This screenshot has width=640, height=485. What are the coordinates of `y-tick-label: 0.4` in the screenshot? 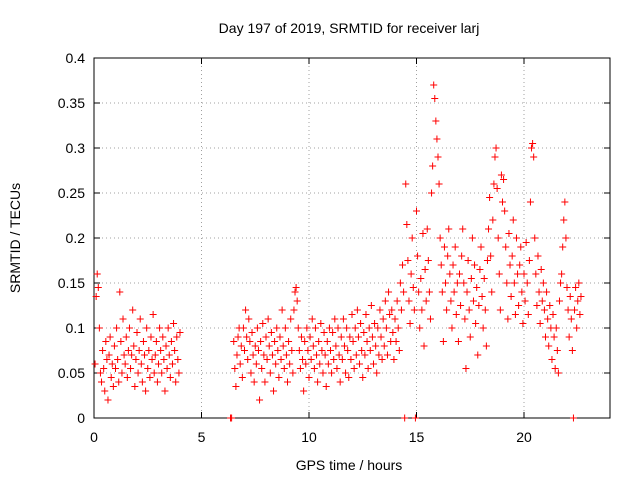 It's located at (76, 58).